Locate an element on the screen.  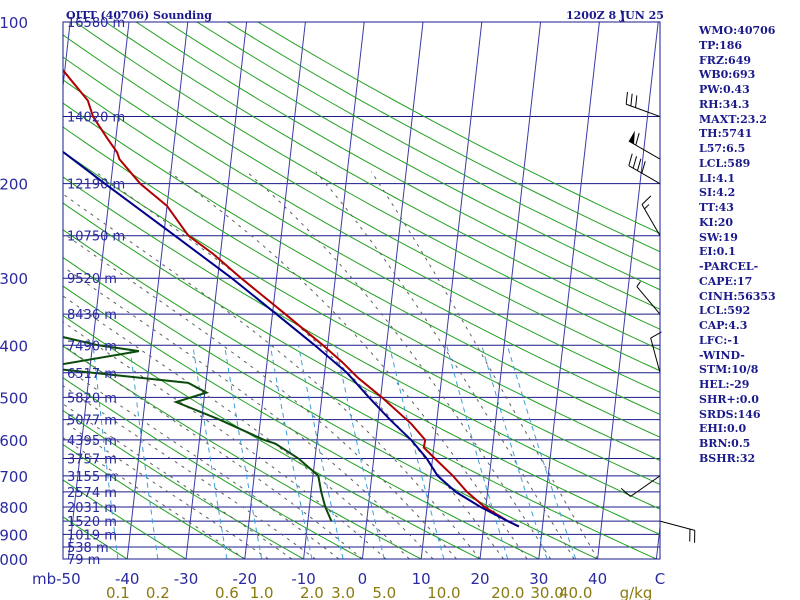
temperature-tick-label: -10 is located at coordinates (303, 579).